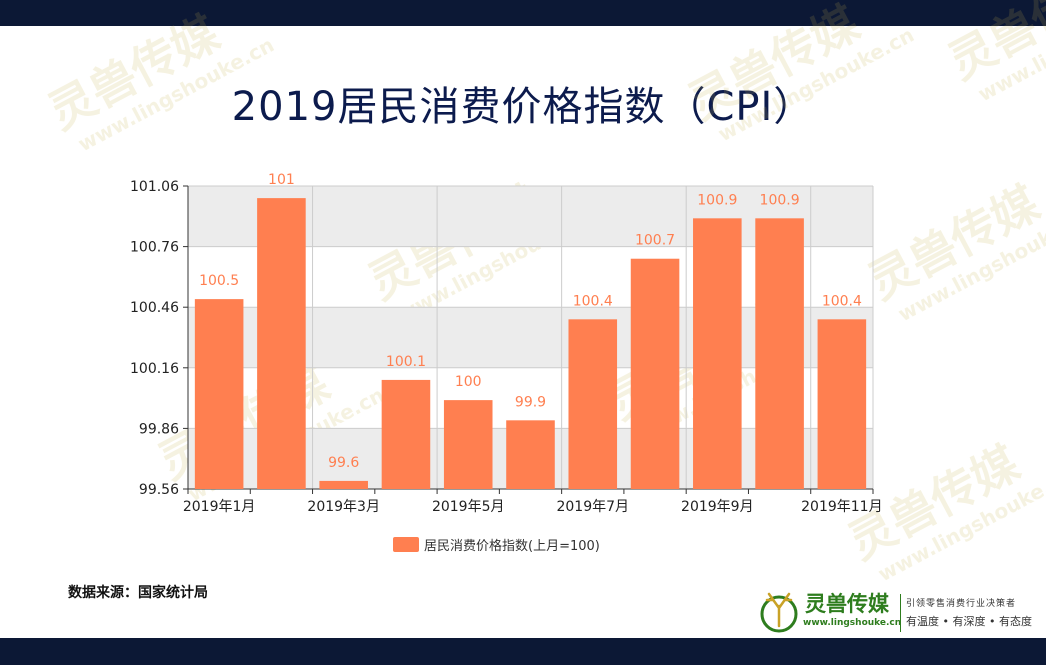 Image resolution: width=1046 pixels, height=665 pixels. I want to click on x-tick-label: 2019年7月, so click(592, 507).